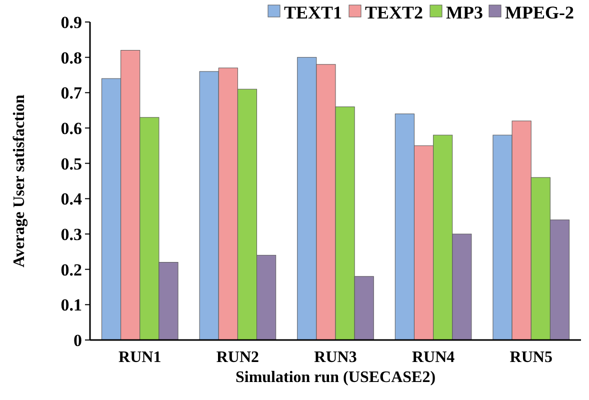 The image size is (589, 400). What do you see at coordinates (71, 58) in the screenshot?
I see `y-tick-label: 0.8` at bounding box center [71, 58].